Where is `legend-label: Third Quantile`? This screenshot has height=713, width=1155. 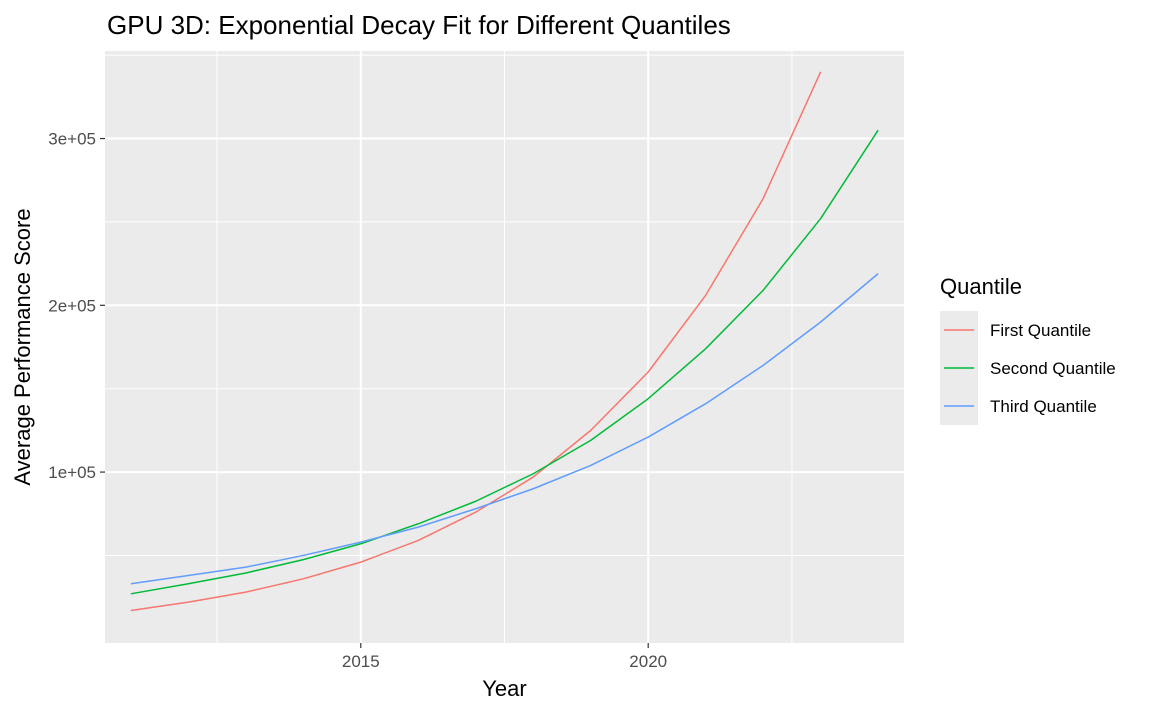 legend-label: Third Quantile is located at coordinates (1043, 406).